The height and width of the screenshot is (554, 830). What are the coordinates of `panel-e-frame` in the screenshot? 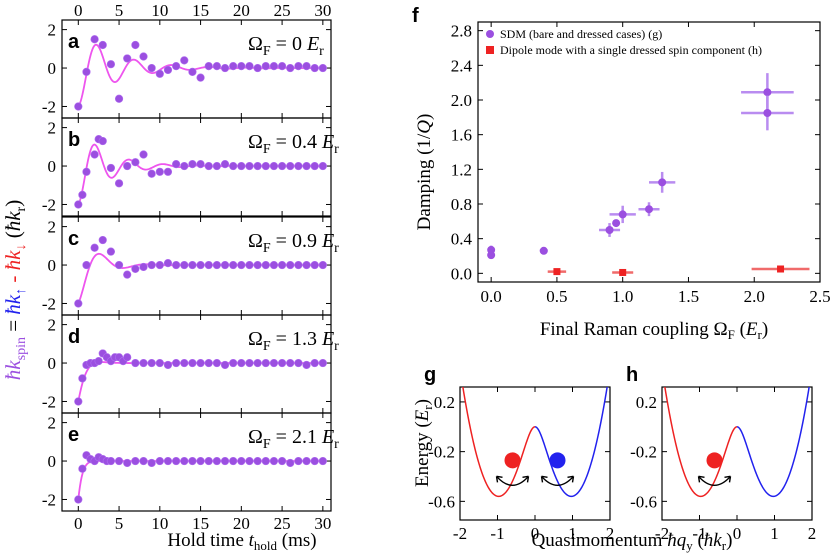 It's located at (196, 462).